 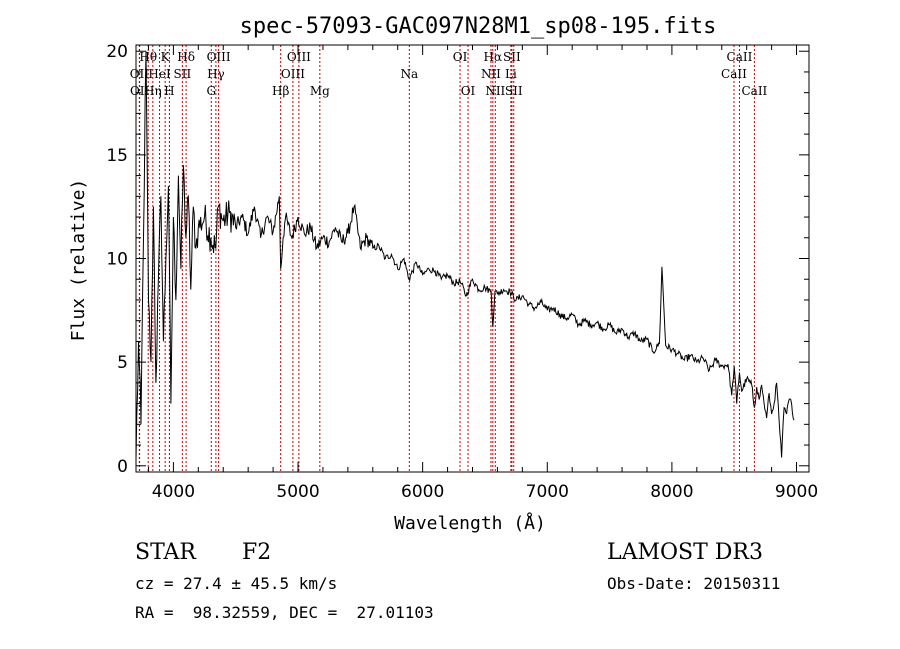 I want to click on object-class: STAR, so click(x=165, y=552).